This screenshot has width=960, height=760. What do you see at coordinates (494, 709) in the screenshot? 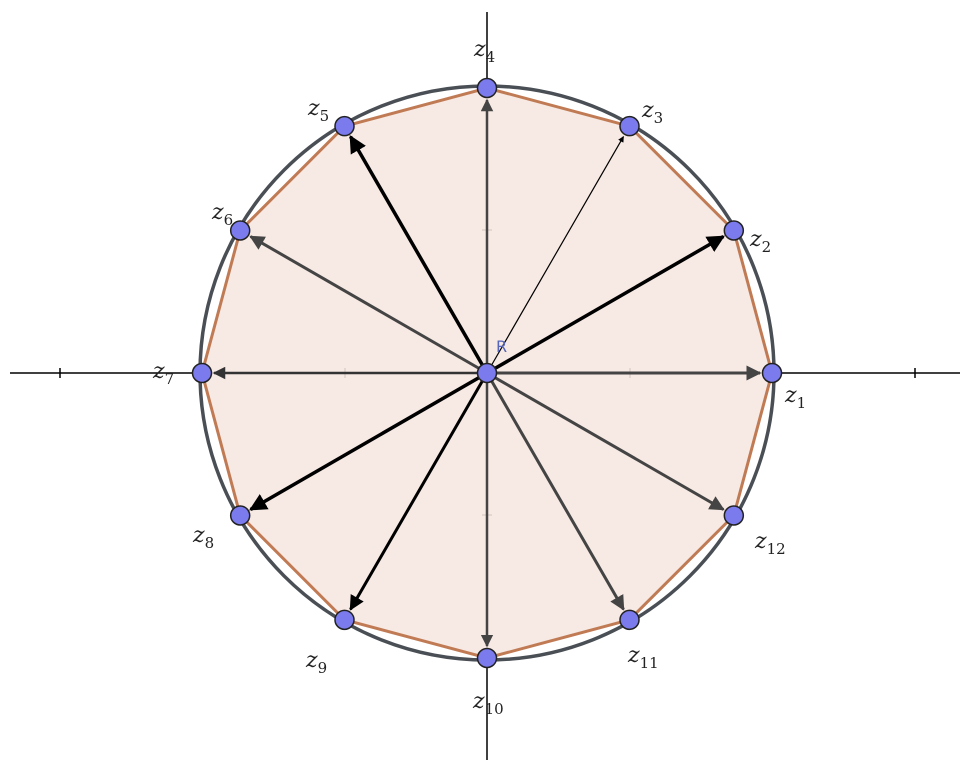
I see `label-subscript: 10` at bounding box center [494, 709].